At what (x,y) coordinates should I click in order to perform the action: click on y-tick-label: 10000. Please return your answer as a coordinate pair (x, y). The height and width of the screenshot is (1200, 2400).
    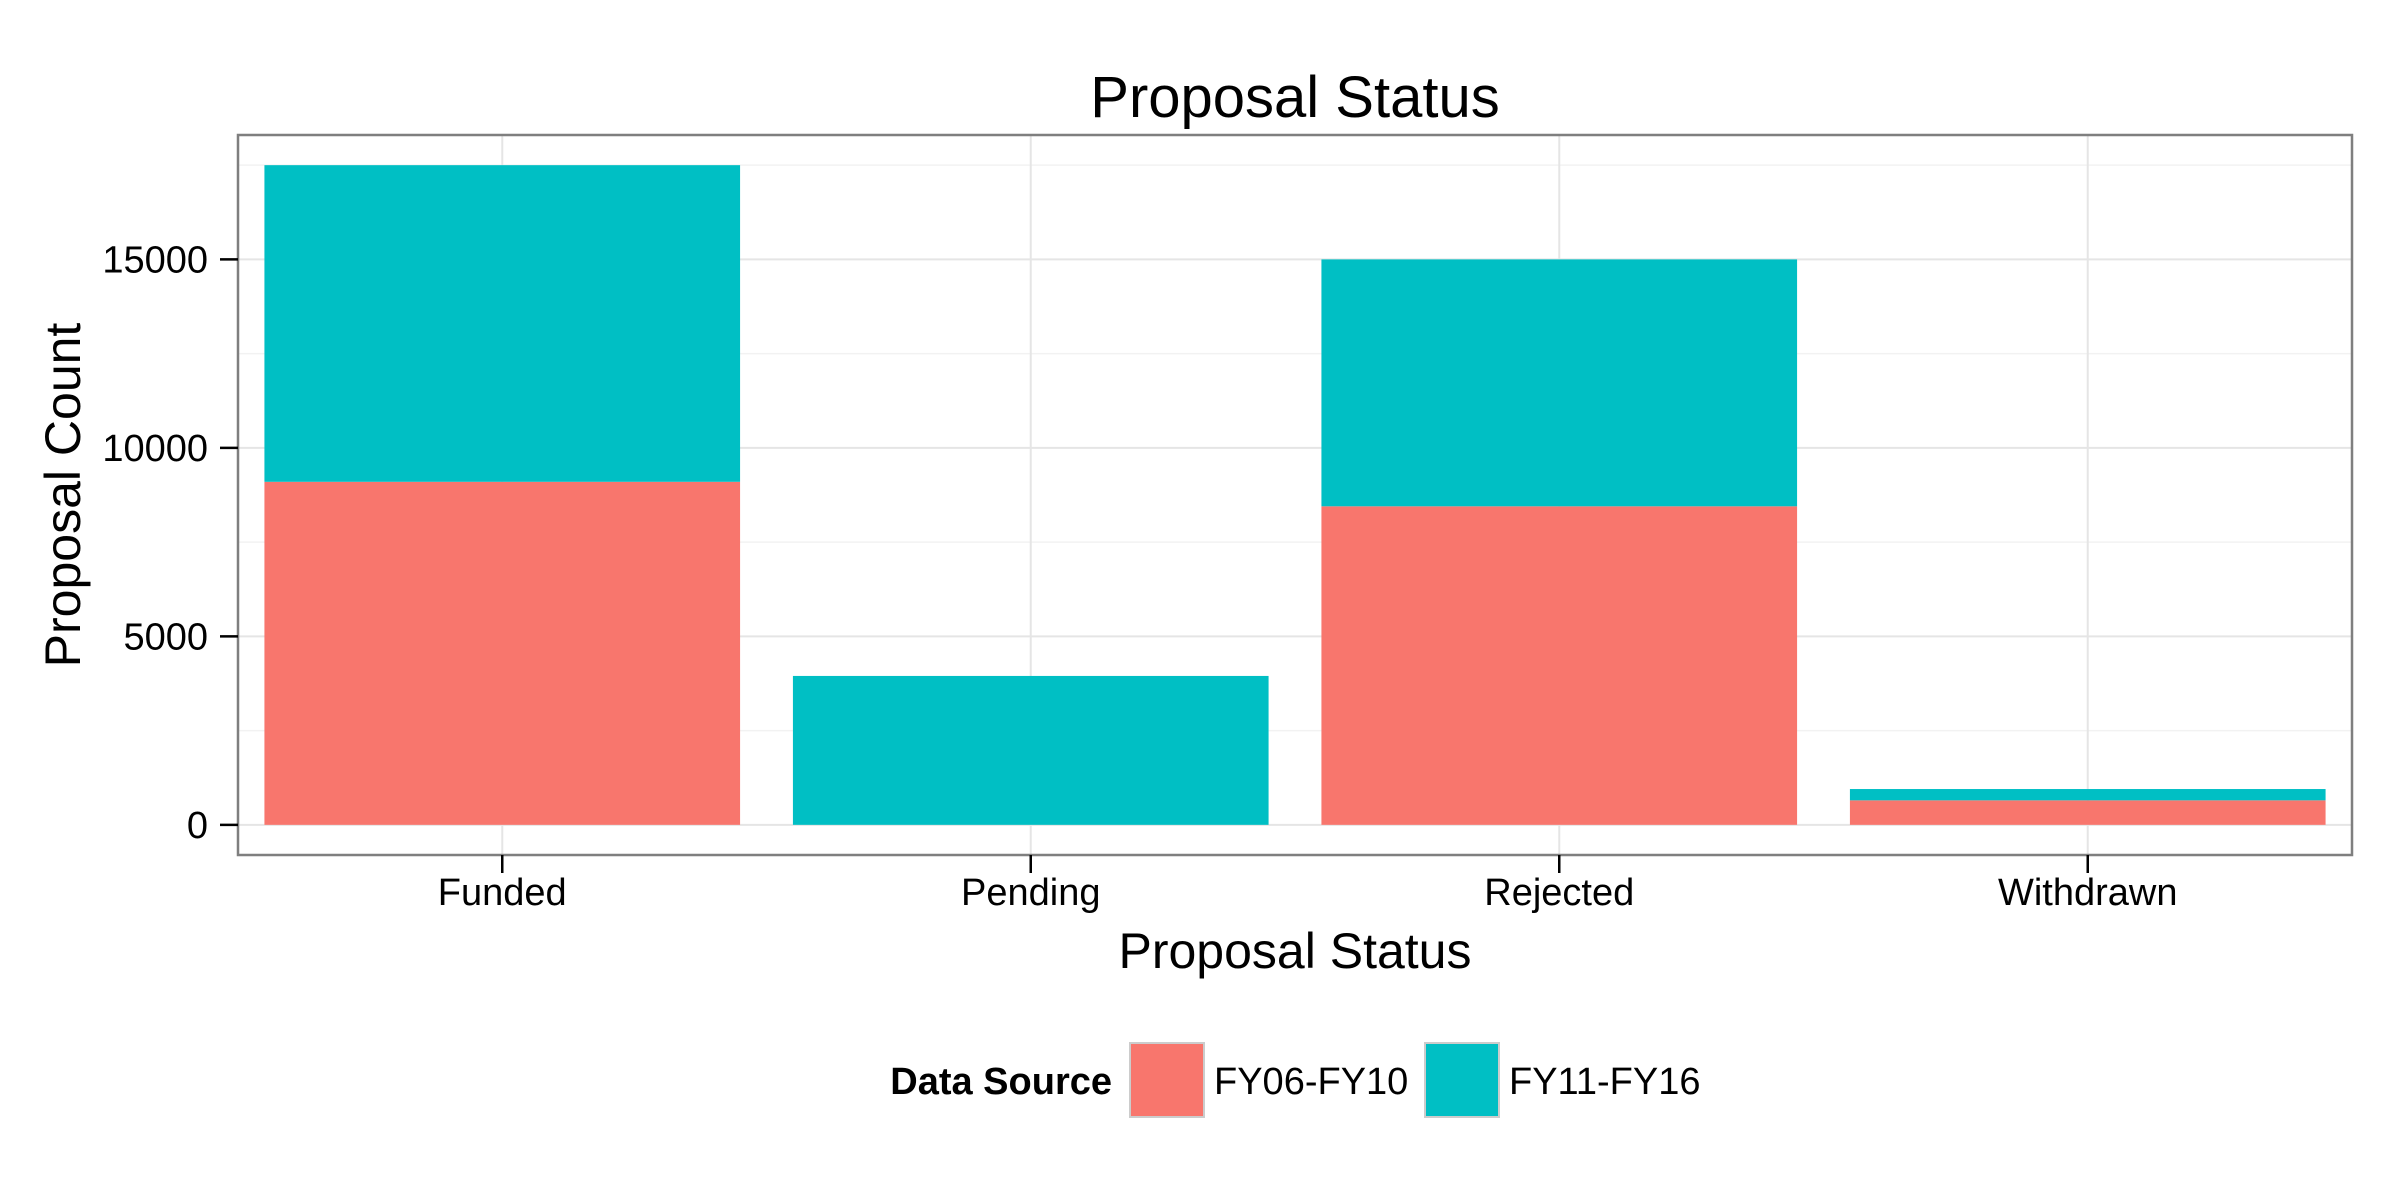
    Looking at the image, I should click on (155, 449).